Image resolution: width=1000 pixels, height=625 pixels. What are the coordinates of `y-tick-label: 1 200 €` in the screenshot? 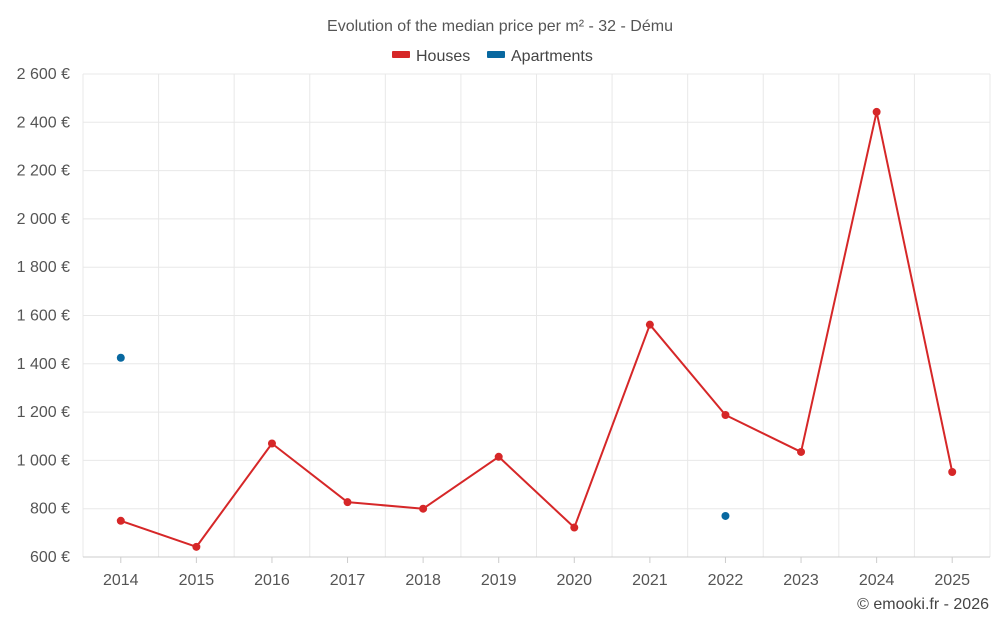 It's located at (43, 412).